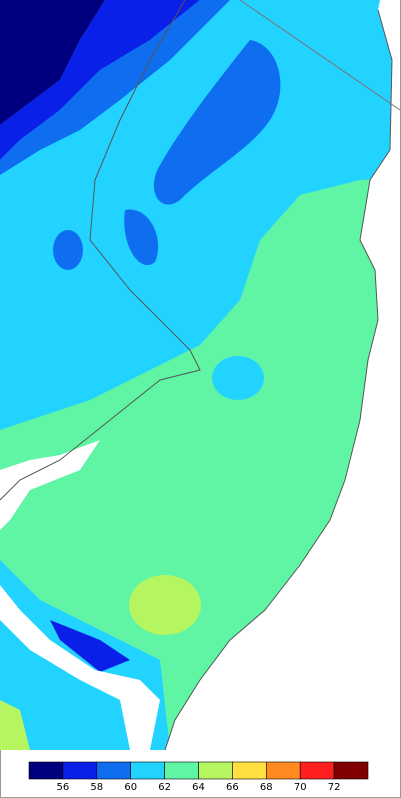 This screenshot has height=798, width=401. I want to click on legend-label: 66, so click(232, 787).